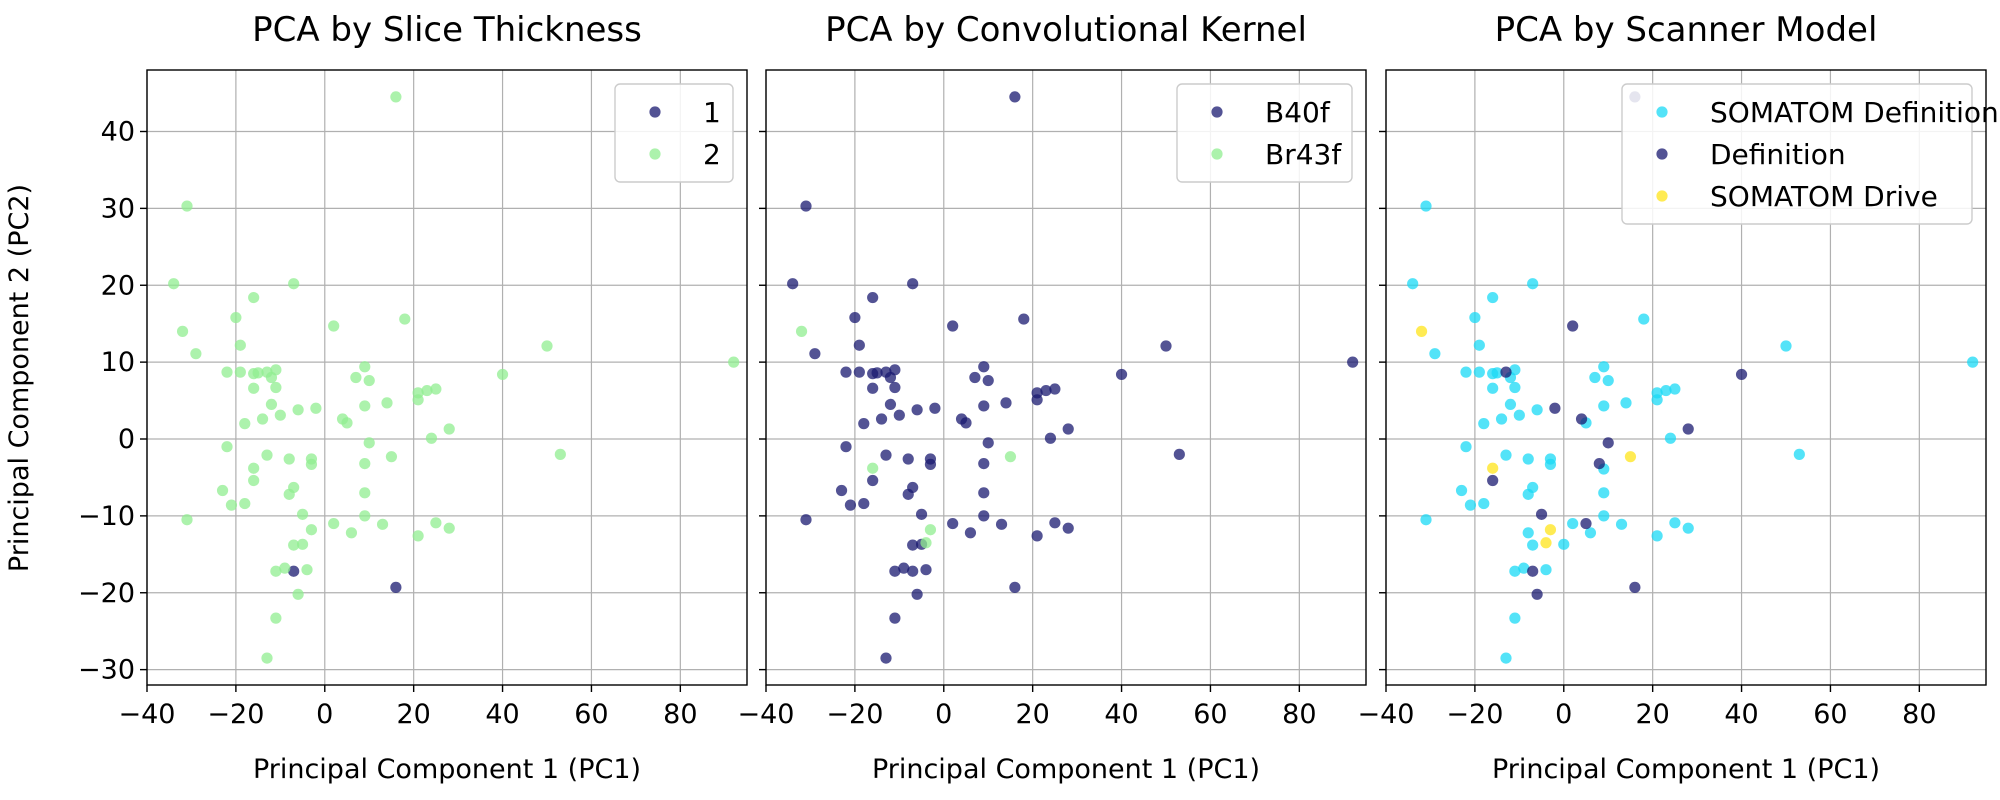  What do you see at coordinates (1298, 112) in the screenshot?
I see `legend-label-b40f: B40f` at bounding box center [1298, 112].